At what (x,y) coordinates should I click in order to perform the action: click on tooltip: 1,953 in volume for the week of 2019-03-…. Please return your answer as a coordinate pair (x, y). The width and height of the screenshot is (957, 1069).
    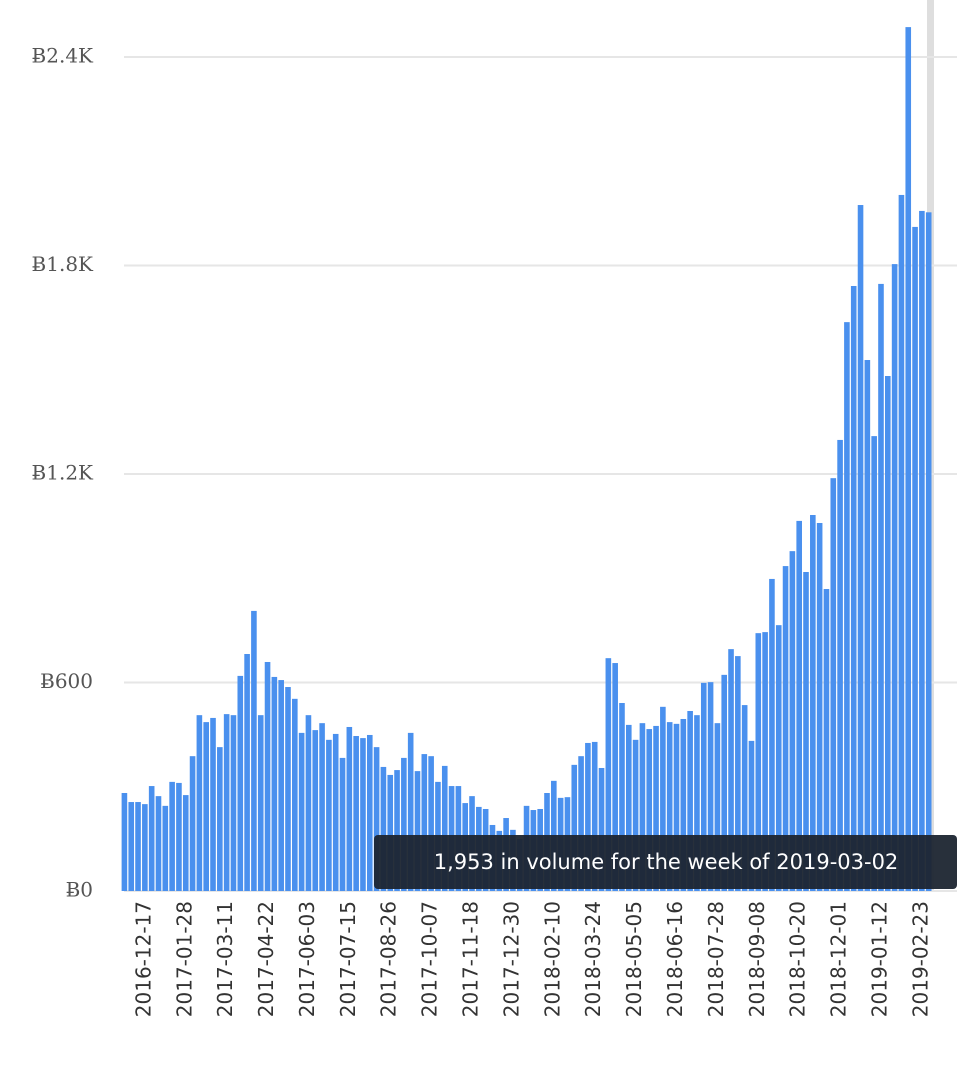
    Looking at the image, I should click on (665, 862).